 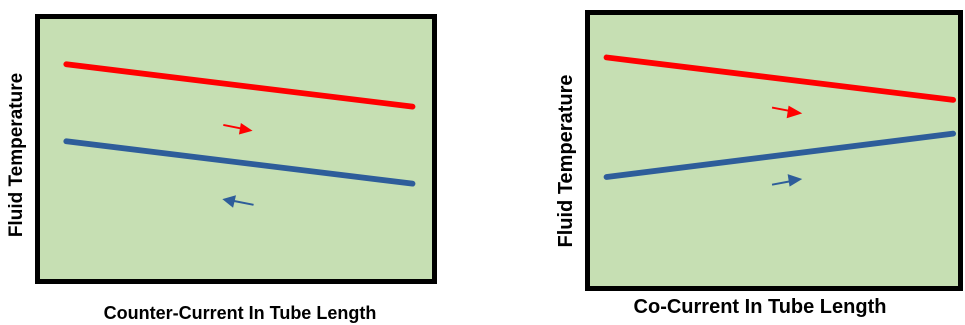 What do you see at coordinates (16, 155) in the screenshot?
I see `counter-current-y-axis-label: Fluid Temperature` at bounding box center [16, 155].